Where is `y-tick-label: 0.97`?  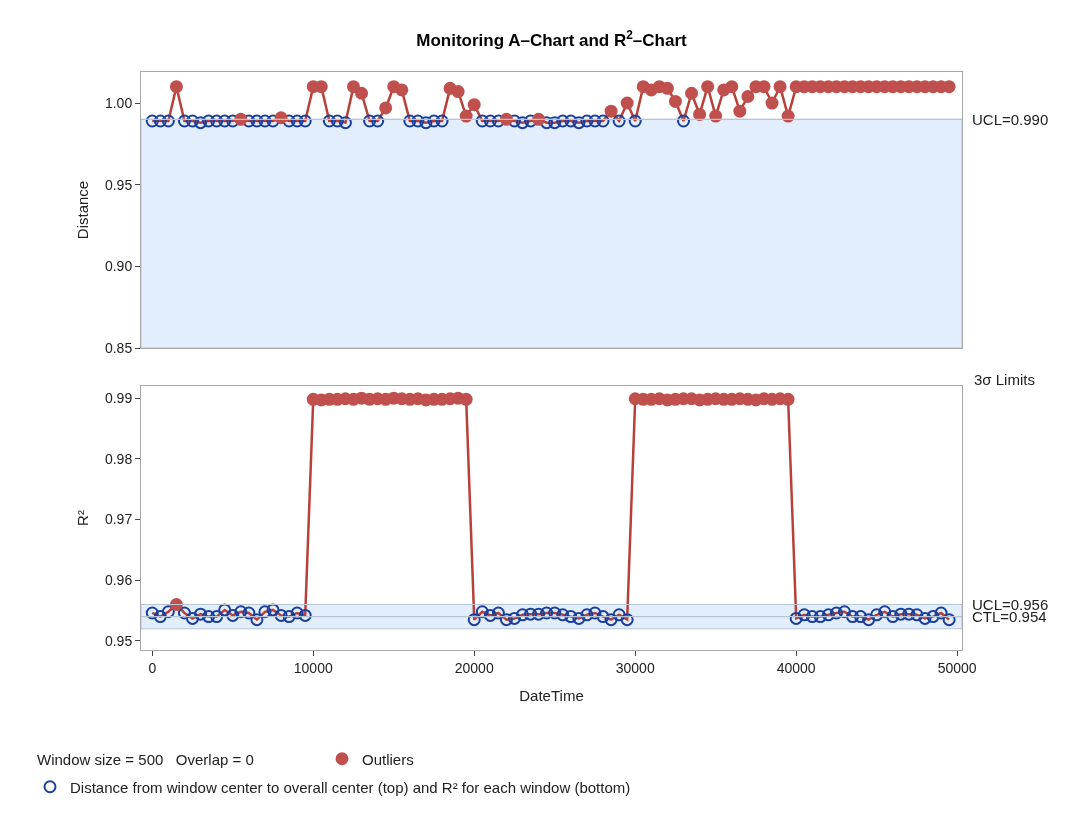 y-tick-label: 0.97 is located at coordinates (118, 519).